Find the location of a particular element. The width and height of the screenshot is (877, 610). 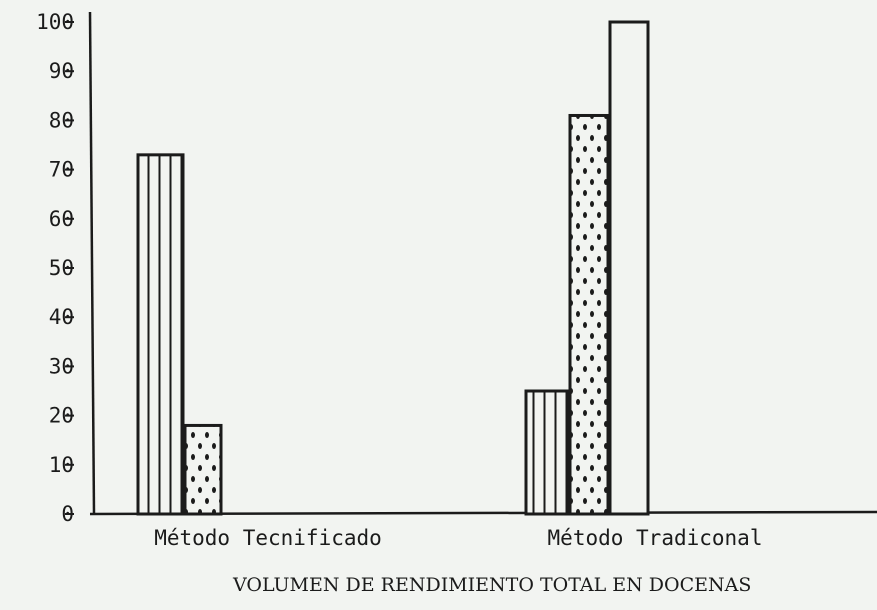

bar-plain is located at coordinates (629, 268).